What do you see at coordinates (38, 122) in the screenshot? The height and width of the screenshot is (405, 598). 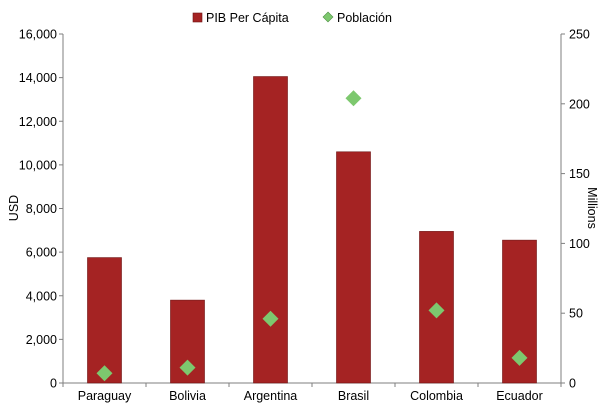 I see `y-tick-label-left: 12,000` at bounding box center [38, 122].